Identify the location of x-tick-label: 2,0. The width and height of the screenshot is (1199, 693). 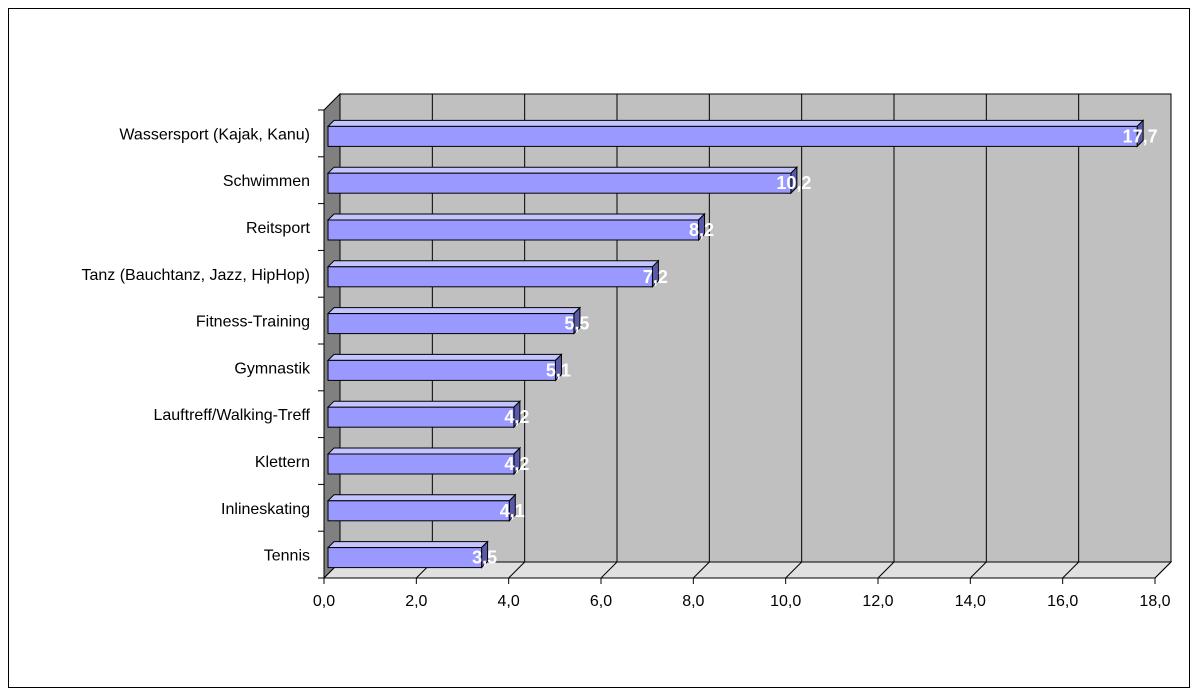
(416, 601).